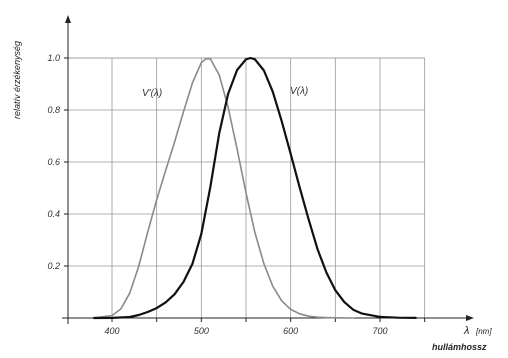 This screenshot has height=358, width=508. I want to click on y-tick-label: 0.6, so click(53, 162).